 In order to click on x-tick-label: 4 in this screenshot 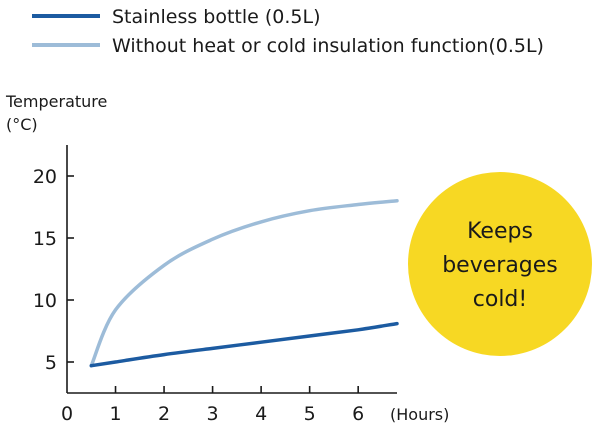, I will do `click(261, 414)`.